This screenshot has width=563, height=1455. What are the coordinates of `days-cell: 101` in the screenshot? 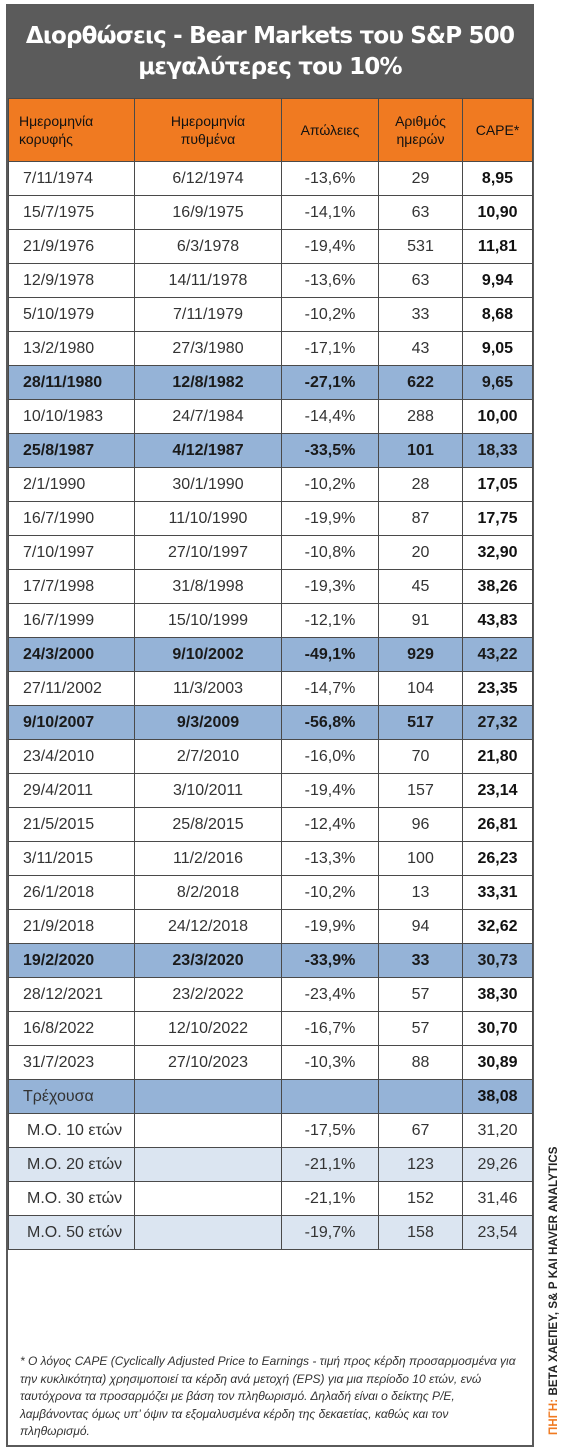 It's located at (420, 450).